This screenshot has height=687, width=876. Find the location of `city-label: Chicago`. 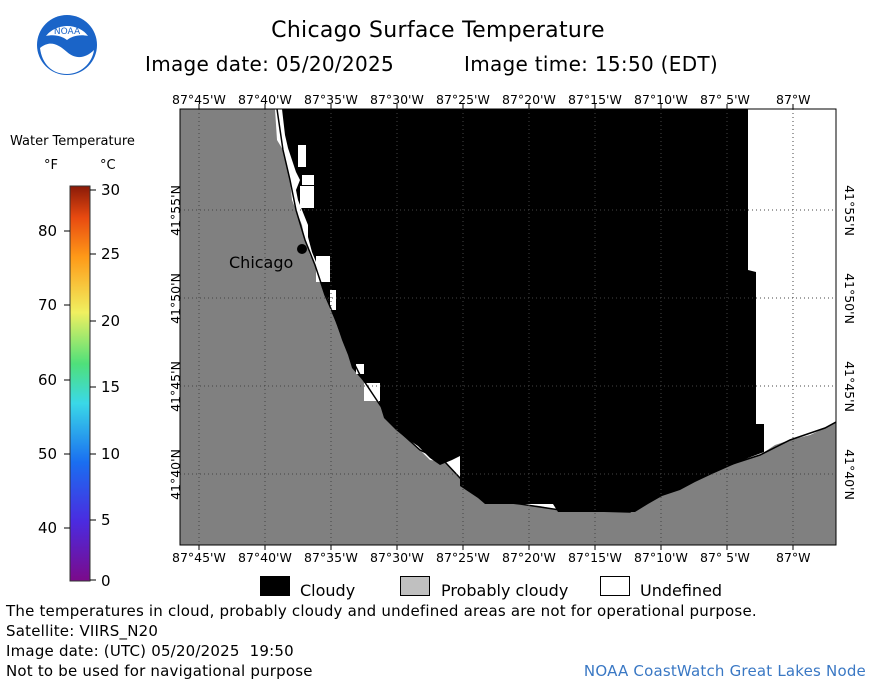

city-label: Chicago is located at coordinates (261, 262).